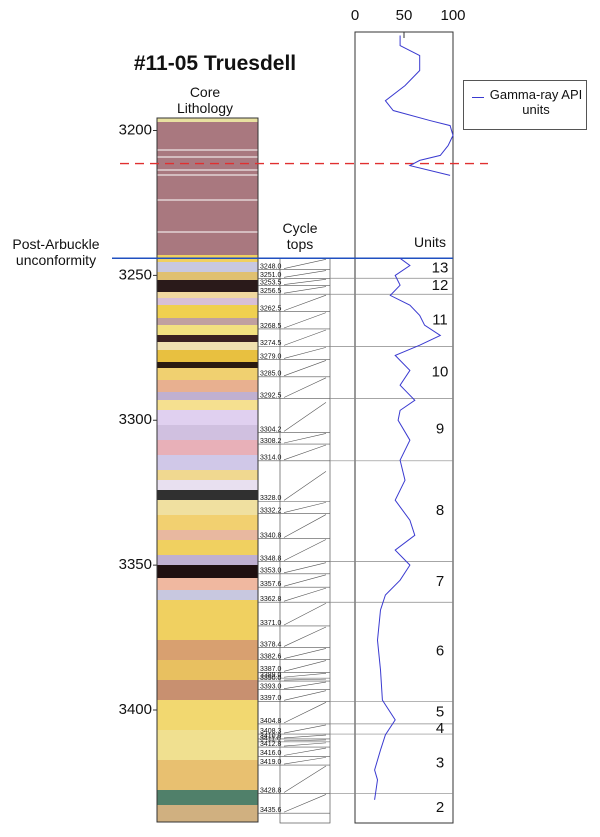 This screenshot has height=837, width=600. What do you see at coordinates (135, 709) in the screenshot?
I see `y-tick-label: 3400` at bounding box center [135, 709].